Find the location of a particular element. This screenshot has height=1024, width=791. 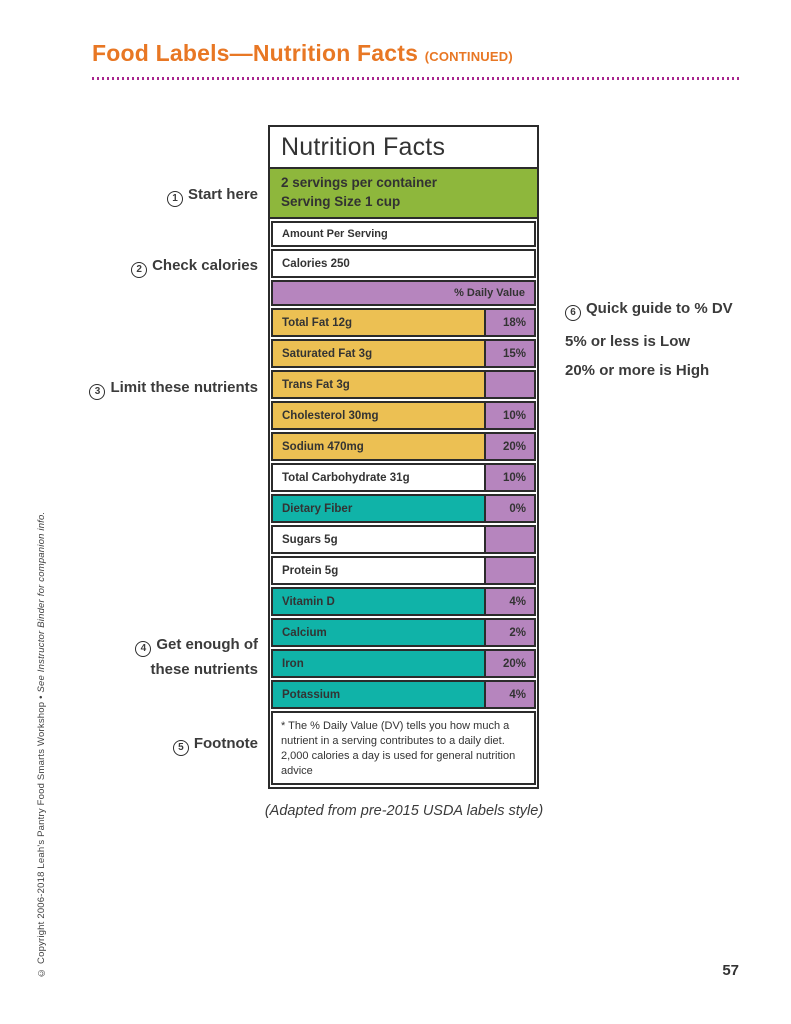

calories-text: Calories 250 is located at coordinates (403, 263).